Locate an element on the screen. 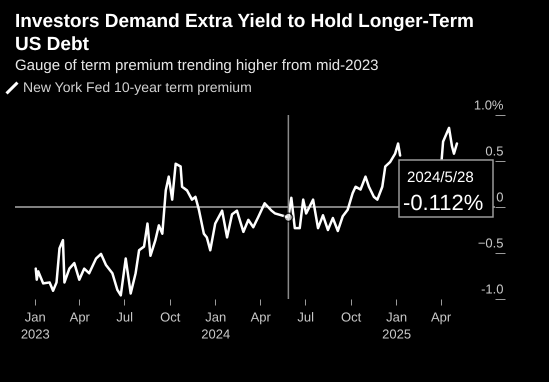 Image resolution: width=549 pixels, height=382 pixels. x-tick-label: Jan 2024 is located at coordinates (215, 326).